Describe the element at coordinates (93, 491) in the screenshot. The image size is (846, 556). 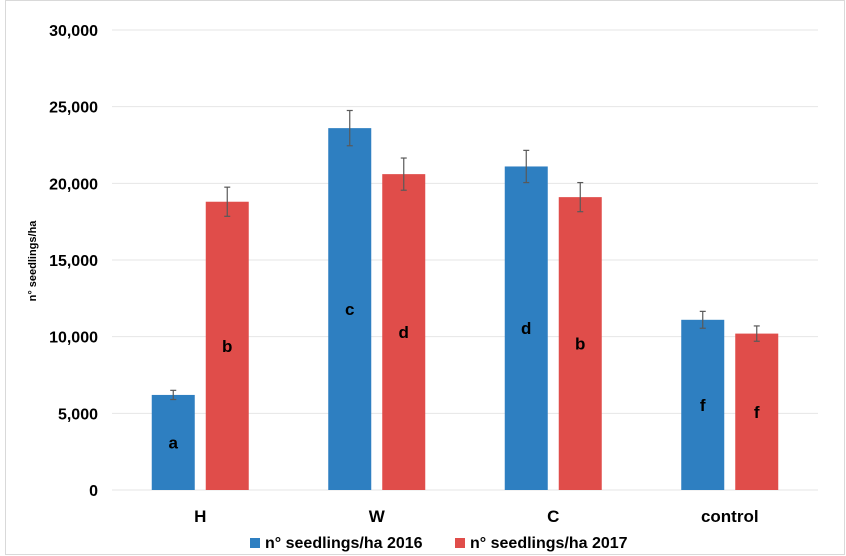
I see `y-tick-label: 0` at that location.